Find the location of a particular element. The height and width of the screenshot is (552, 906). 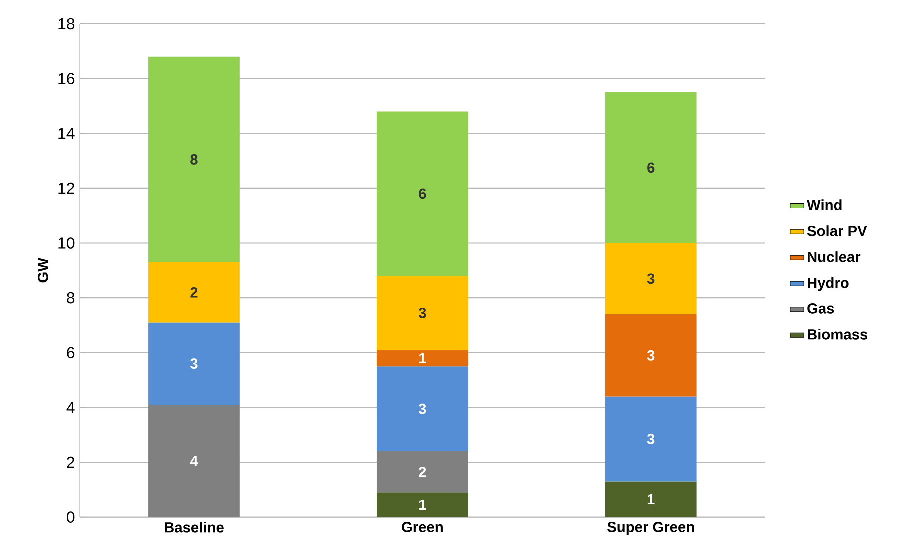

x-tick-label: Green is located at coordinates (422, 527).